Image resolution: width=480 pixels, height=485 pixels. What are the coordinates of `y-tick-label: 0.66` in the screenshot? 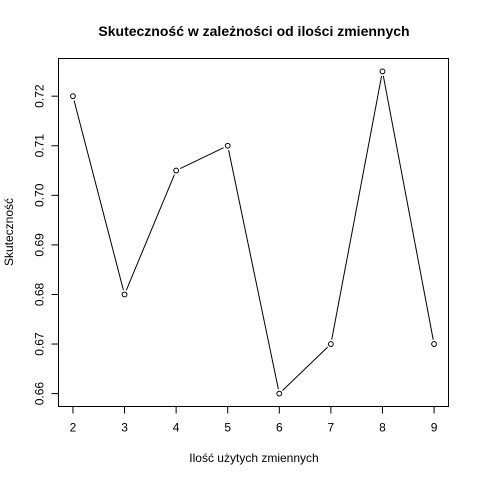 It's located at (40, 394).